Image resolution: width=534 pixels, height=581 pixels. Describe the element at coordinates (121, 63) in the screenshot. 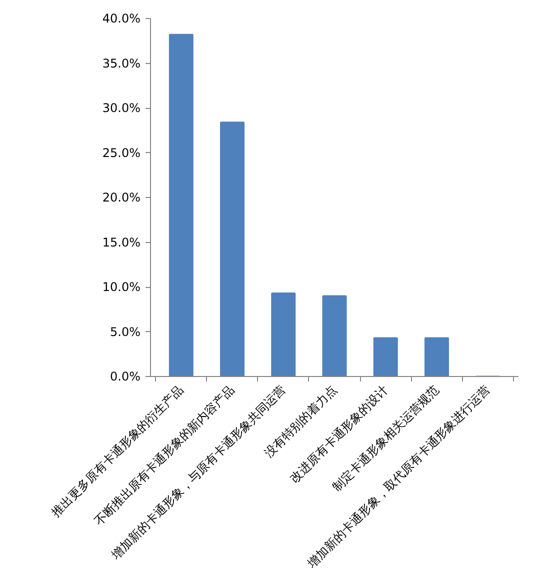

I see `y-tick-label: 35.0%` at that location.